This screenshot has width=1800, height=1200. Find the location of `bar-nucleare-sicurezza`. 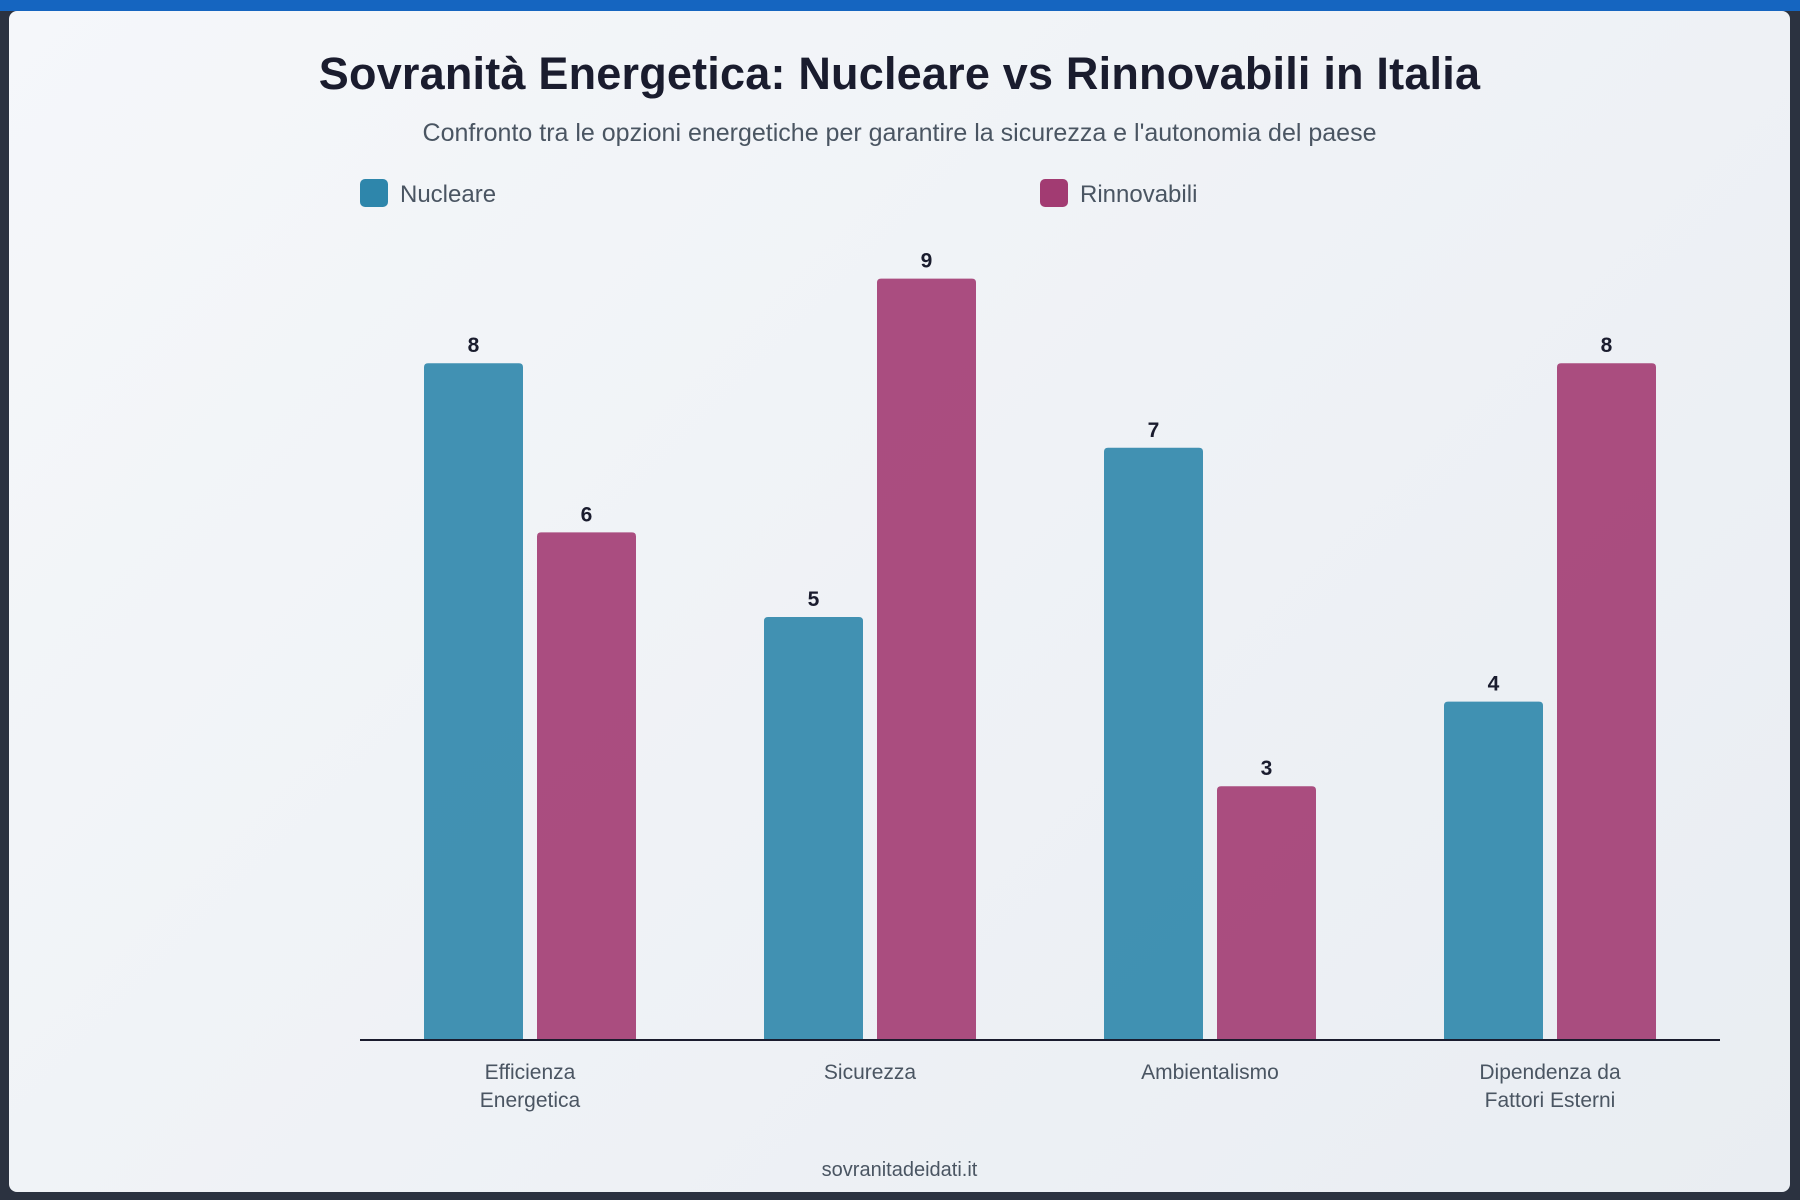

bar-nucleare-sicurezza is located at coordinates (813, 828).